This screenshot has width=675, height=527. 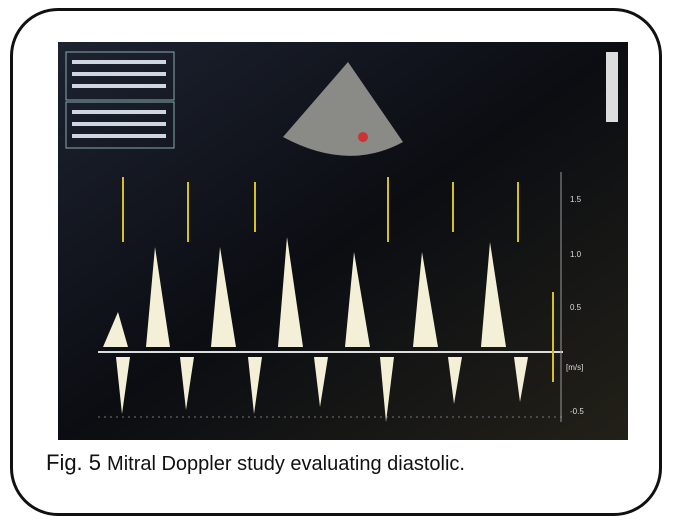 I want to click on scale-label: 0.5, so click(x=576, y=307).